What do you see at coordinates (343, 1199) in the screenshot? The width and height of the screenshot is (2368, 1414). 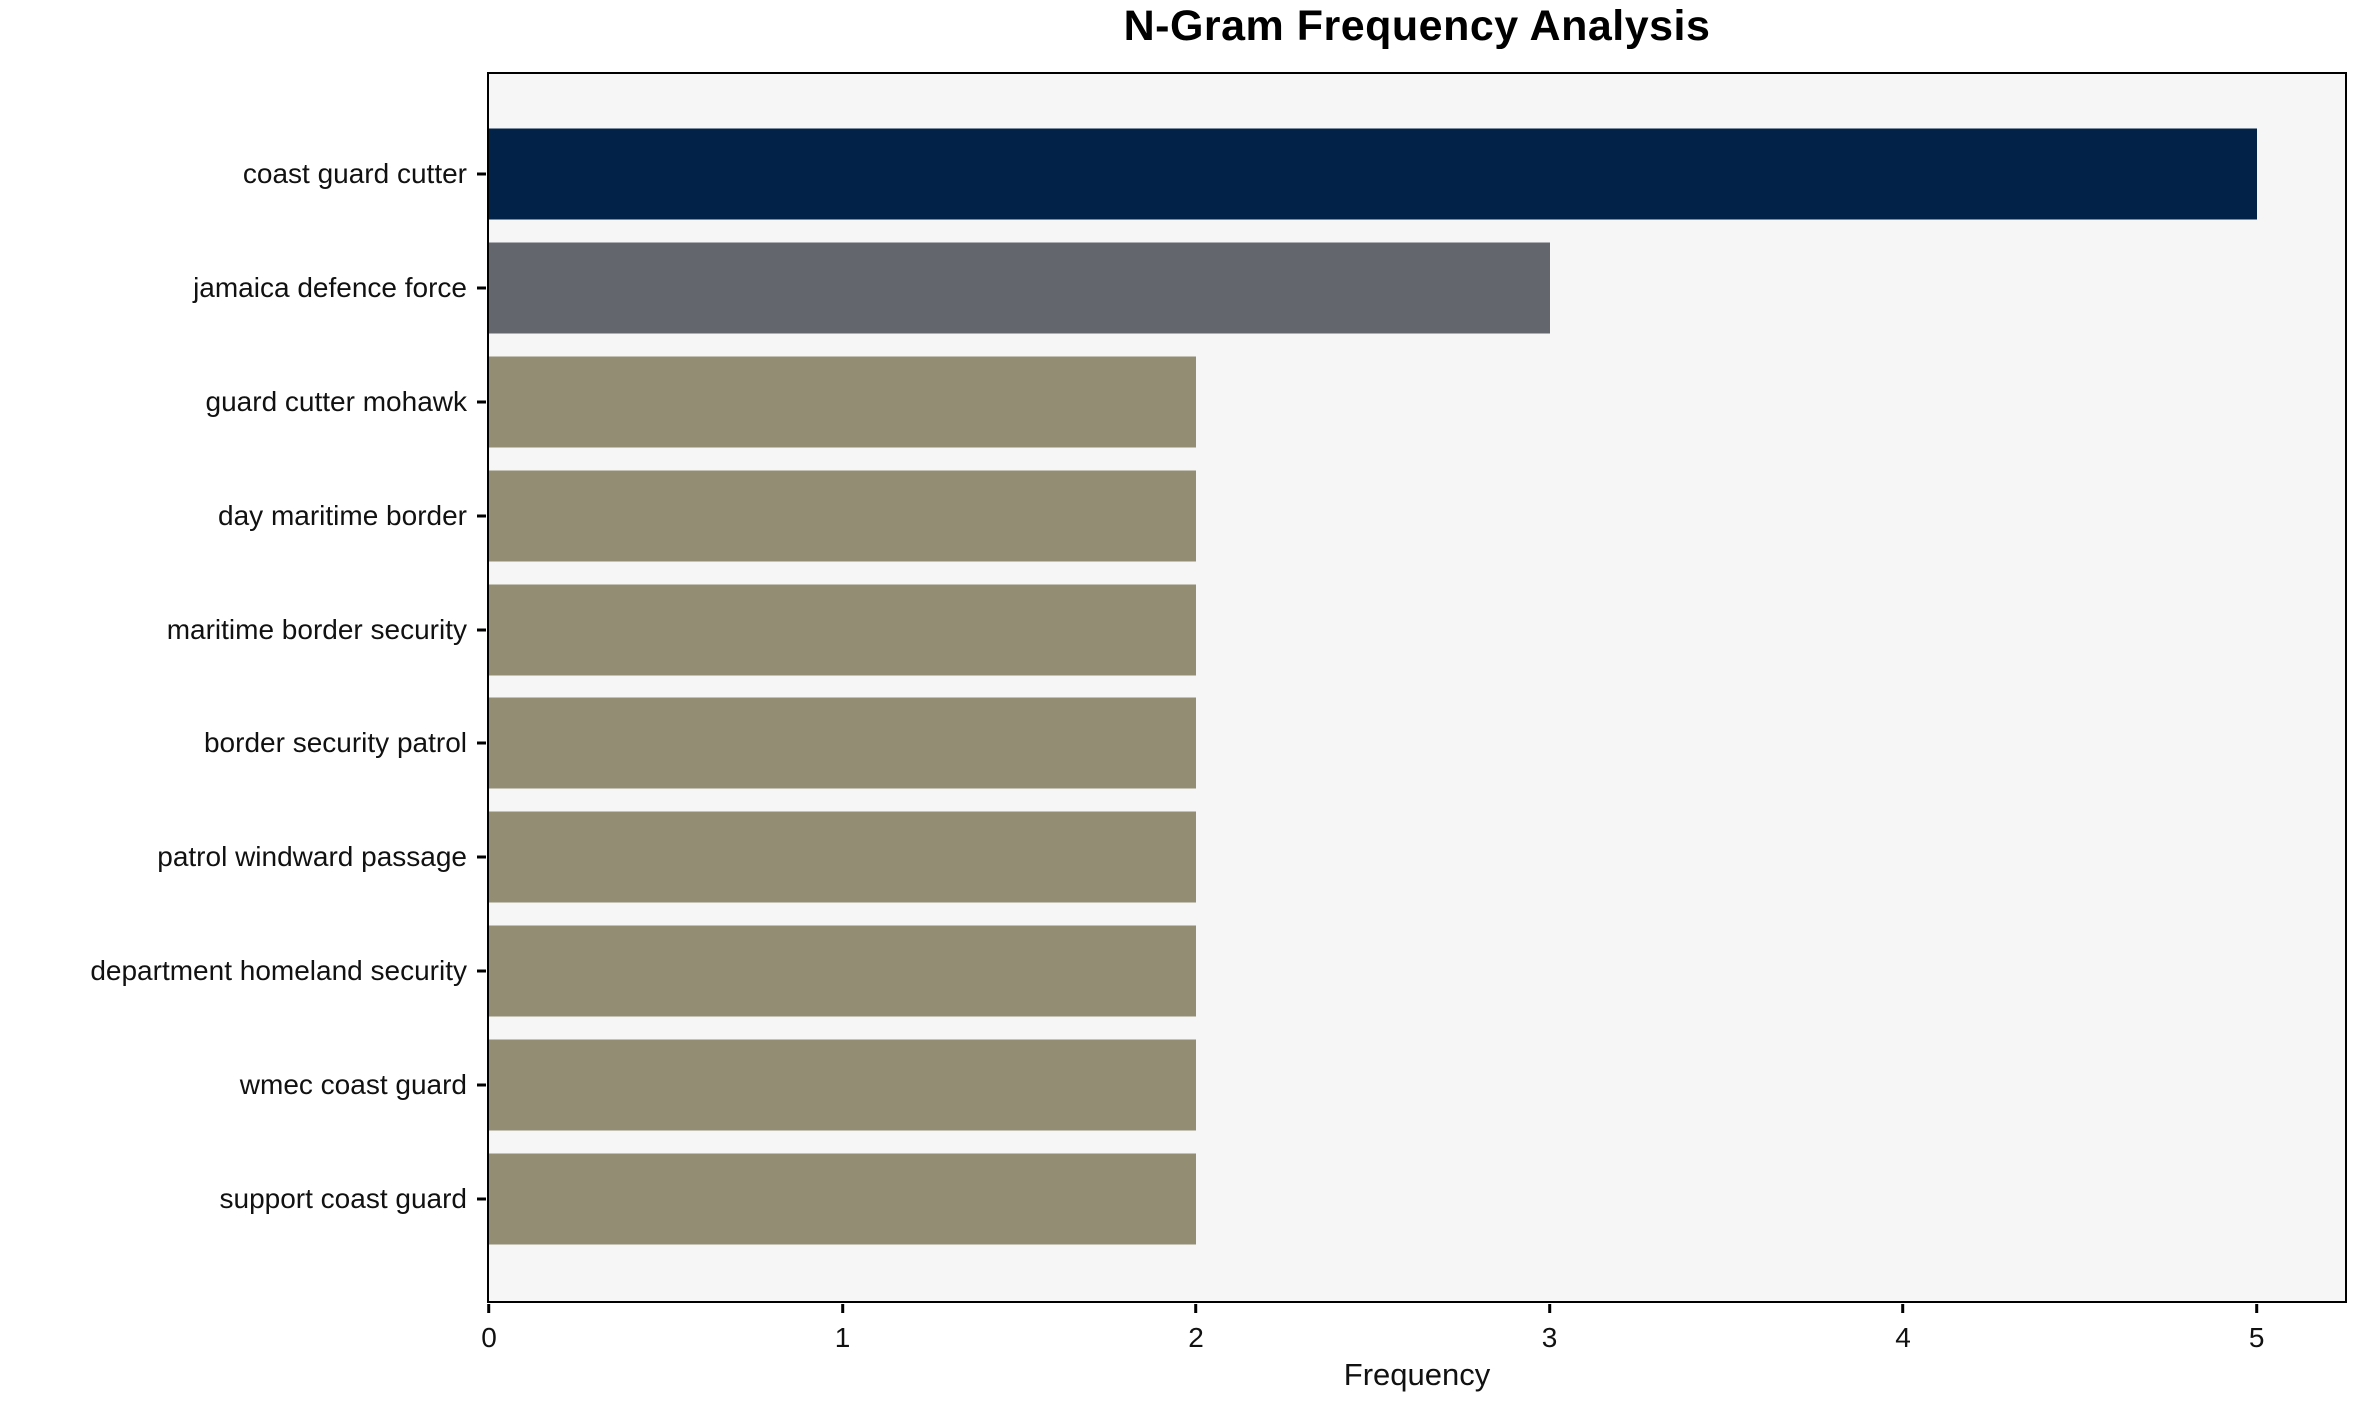 I see `category-label: support coast guard` at bounding box center [343, 1199].